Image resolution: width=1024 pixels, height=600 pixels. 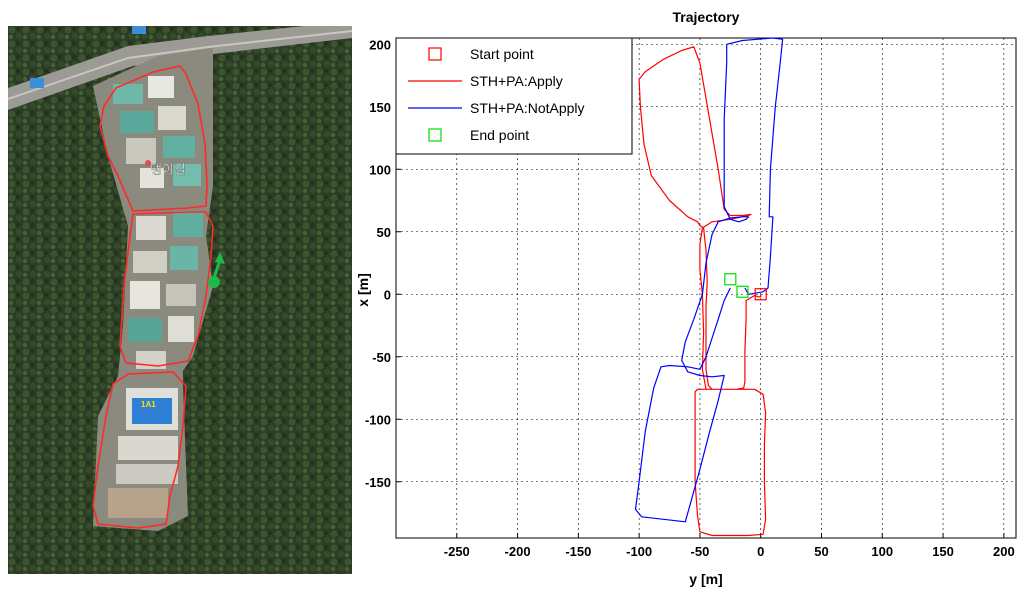 What do you see at coordinates (706, 17) in the screenshot?
I see `chart-title: Trajectory` at bounding box center [706, 17].